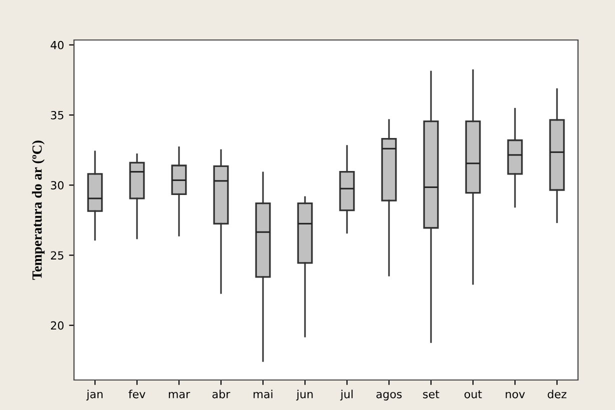  What do you see at coordinates (346, 395) in the screenshot?
I see `x-tick-label: jul` at bounding box center [346, 395].